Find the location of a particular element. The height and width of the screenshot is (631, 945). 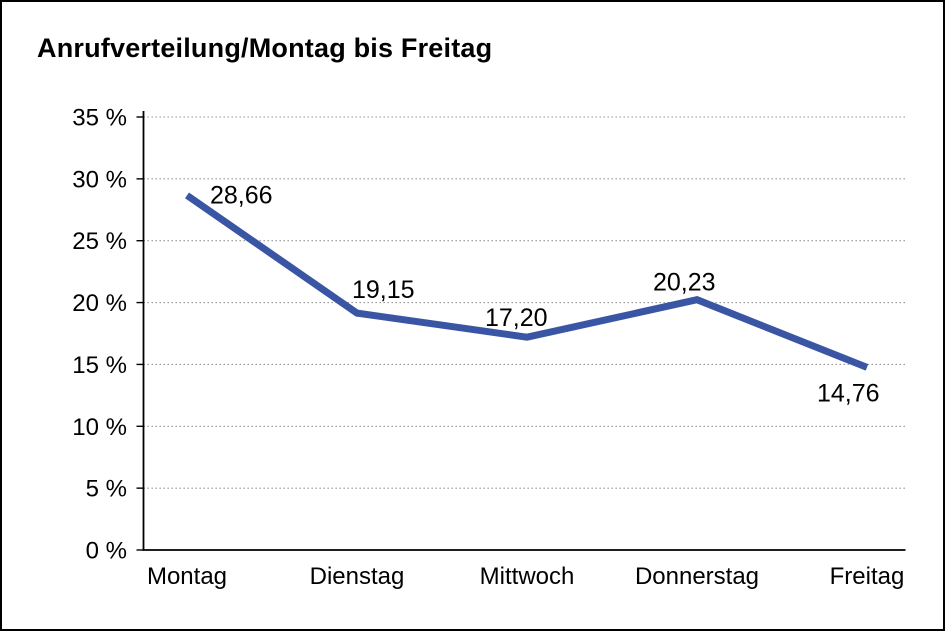

y-tick-label: 10 % is located at coordinates (99, 427).